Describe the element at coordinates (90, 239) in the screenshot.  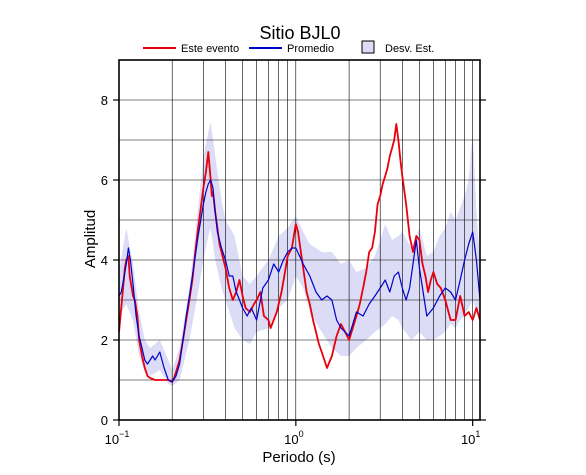
I see `y-axis-label: Amplitud` at that location.